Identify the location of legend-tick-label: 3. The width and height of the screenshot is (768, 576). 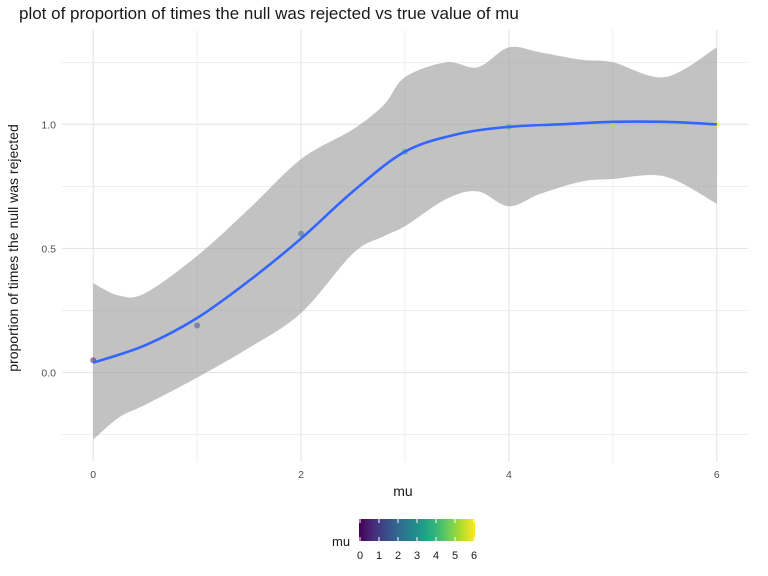
(417, 556).